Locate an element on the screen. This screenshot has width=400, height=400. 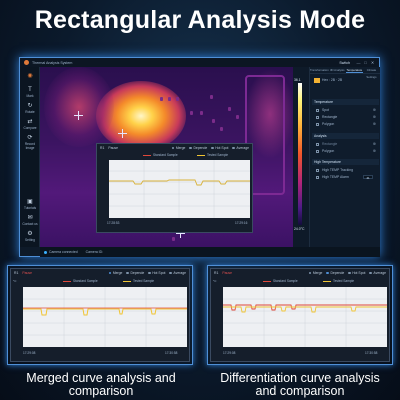
tab-temperature: Temperature is located at coordinates (354, 70).